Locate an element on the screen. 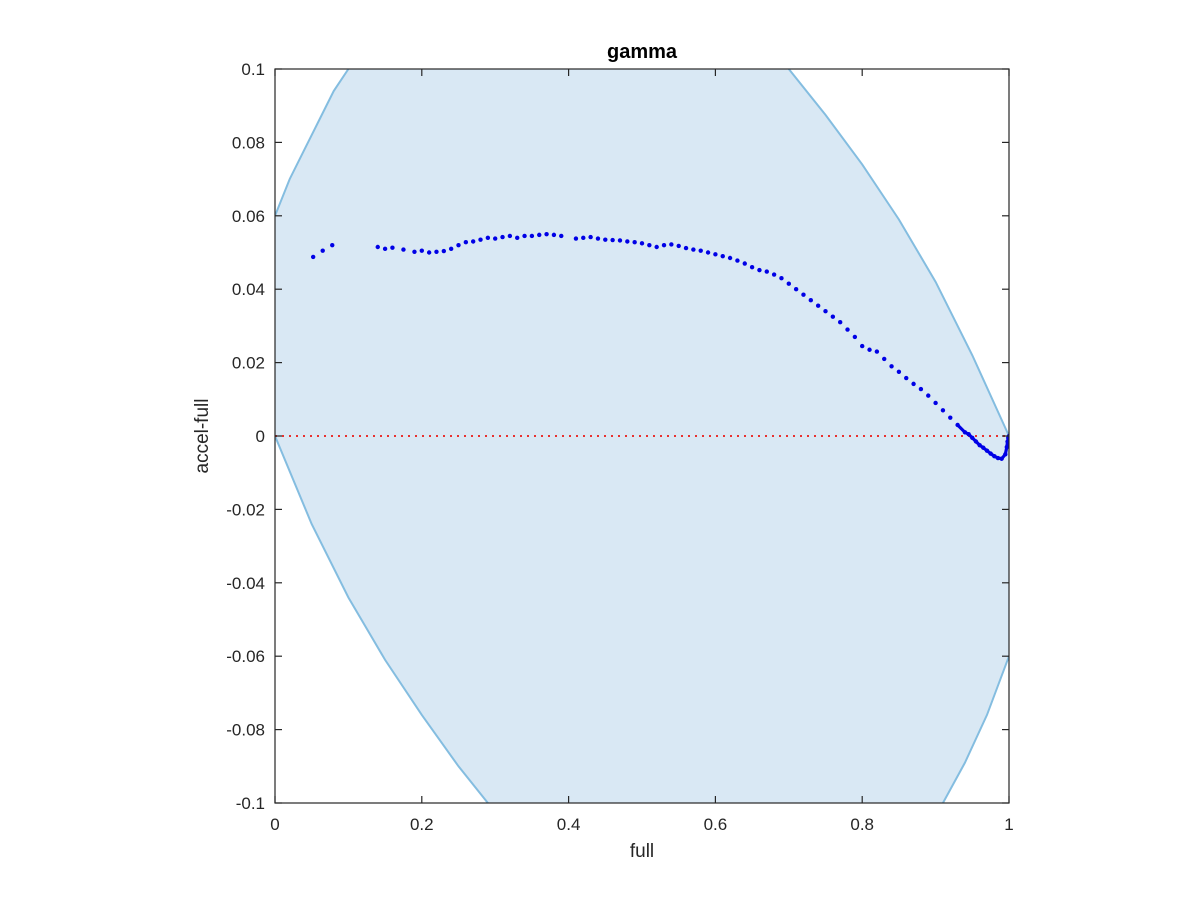  y-tick-label: 0.1 is located at coordinates (253, 69).